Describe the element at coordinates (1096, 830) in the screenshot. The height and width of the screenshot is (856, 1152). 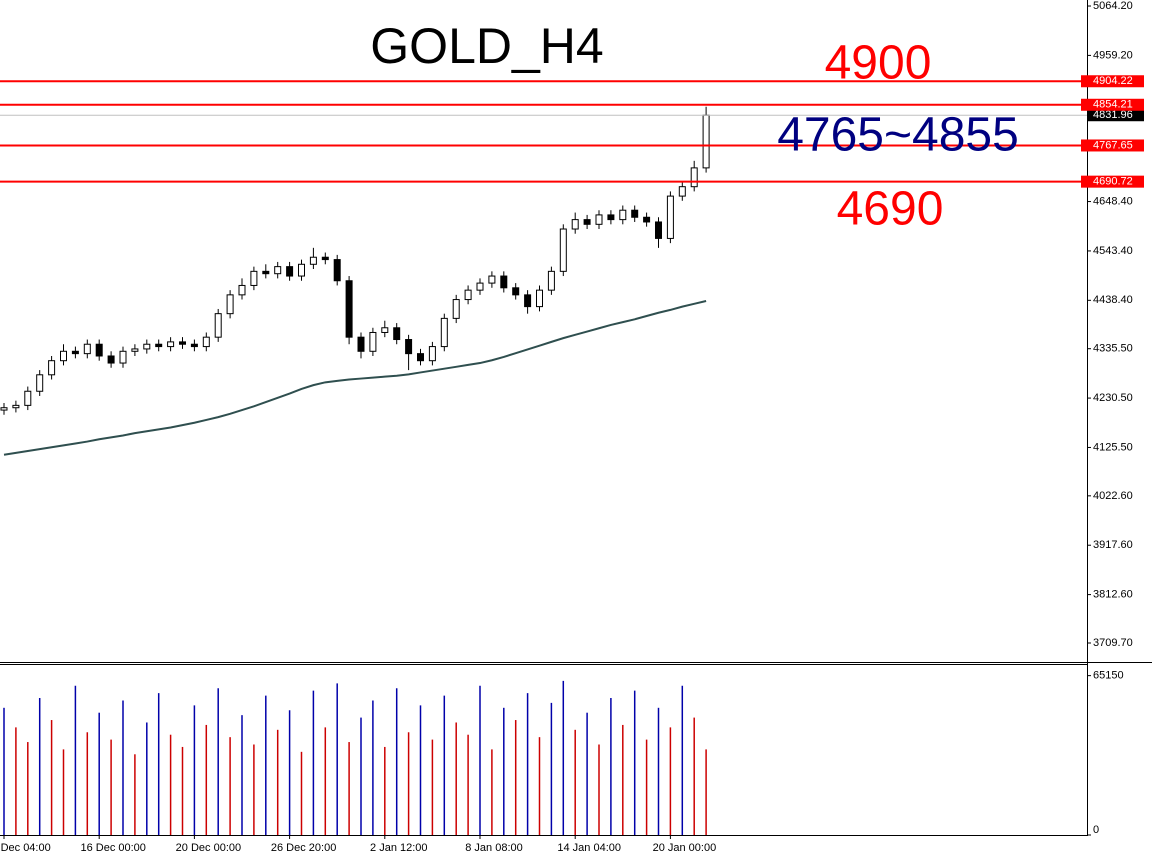
I see `y2-tick-label: 0` at that location.